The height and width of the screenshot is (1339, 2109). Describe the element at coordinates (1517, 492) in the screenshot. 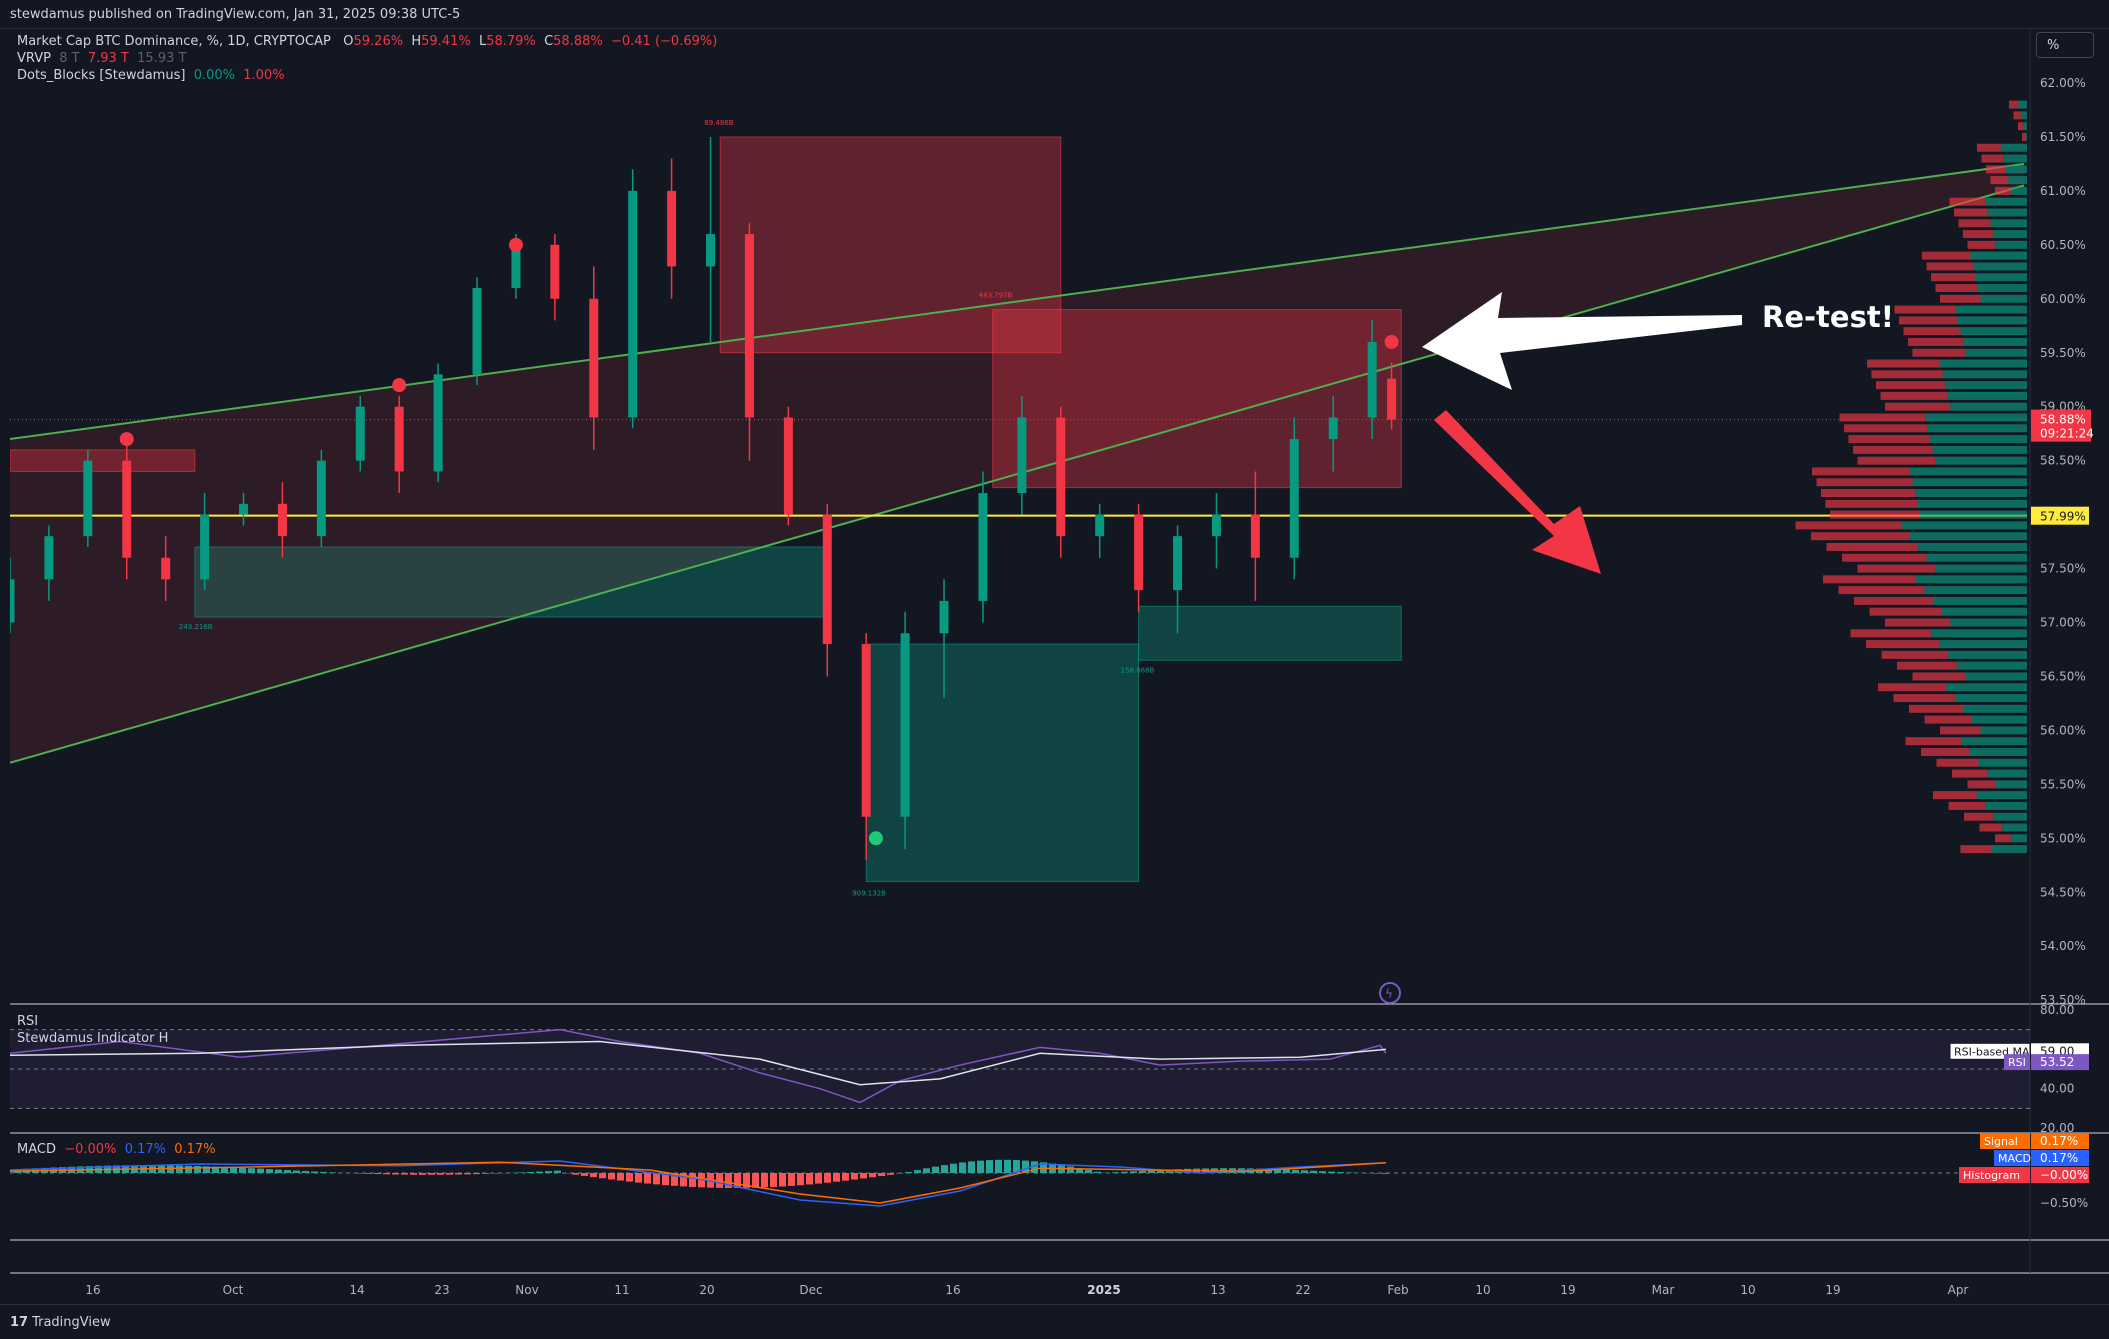

I see `down-arrow-red` at that location.